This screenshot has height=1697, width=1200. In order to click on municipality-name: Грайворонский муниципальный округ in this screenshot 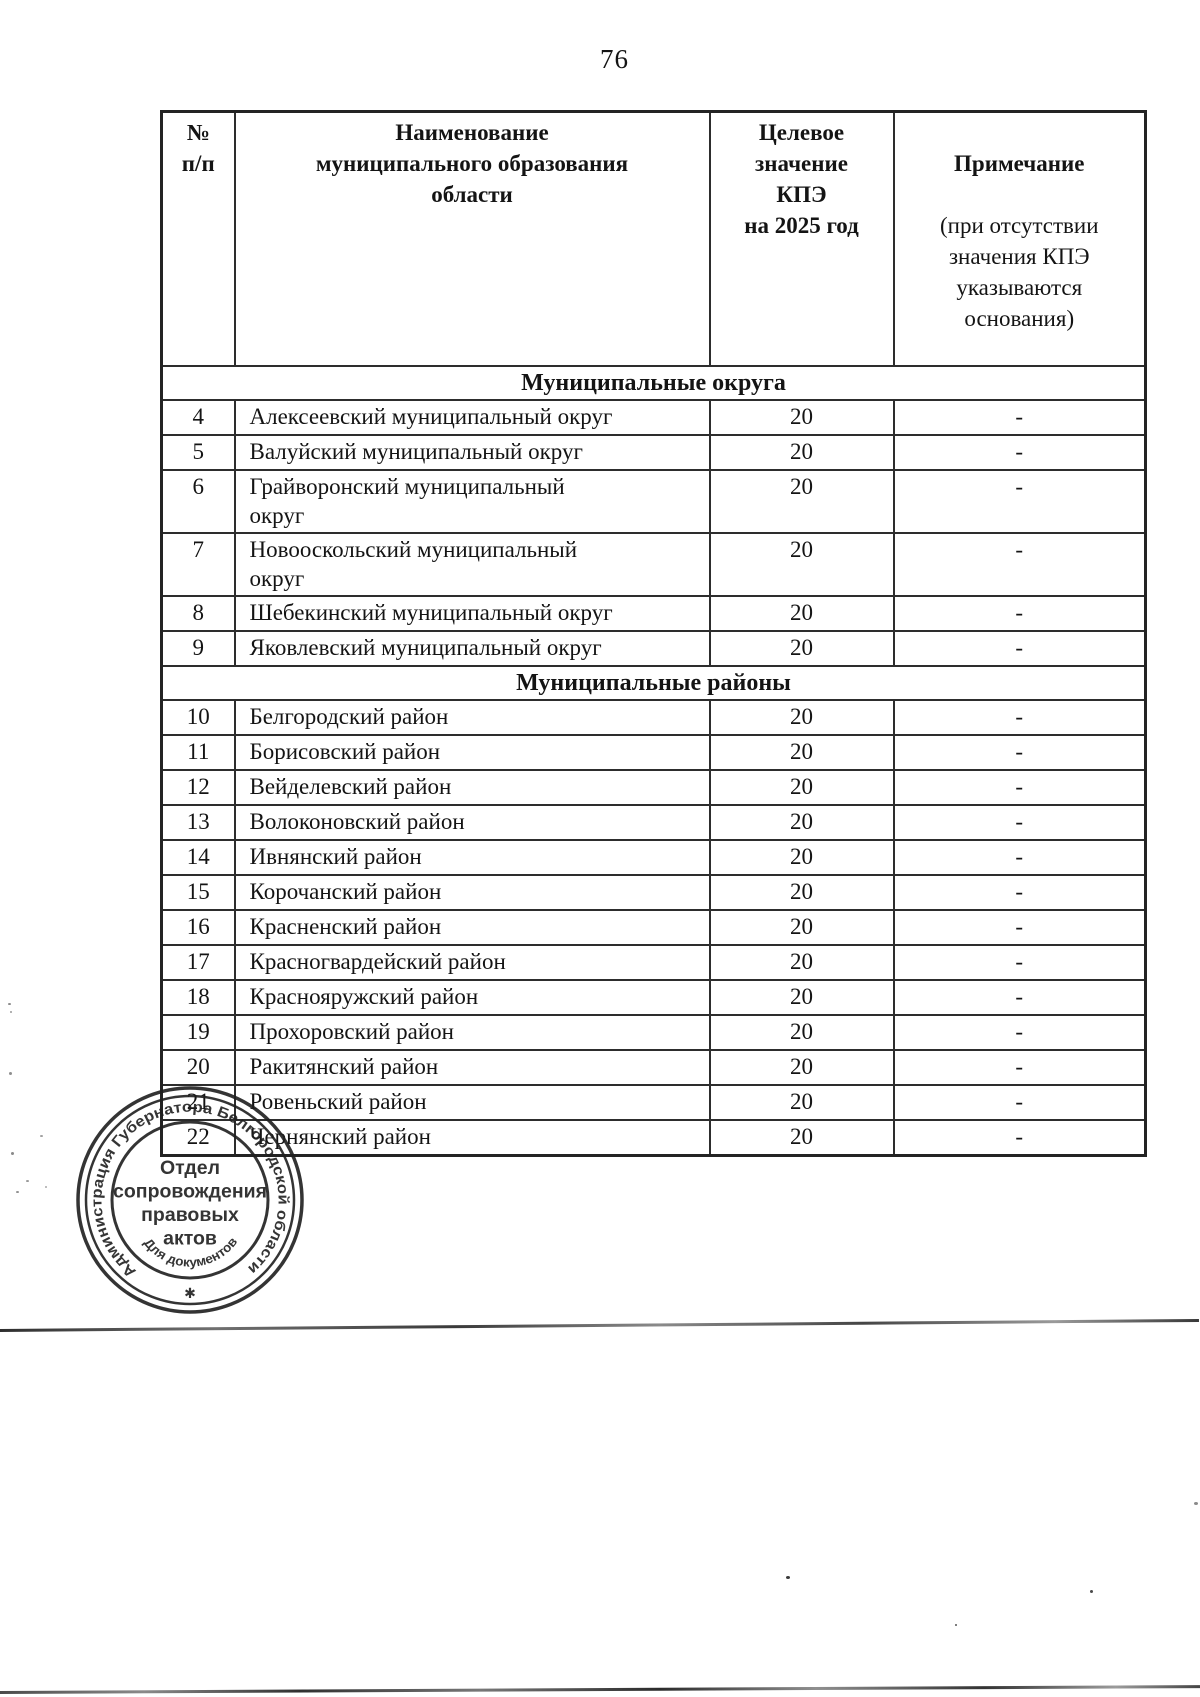, I will do `click(472, 501)`.